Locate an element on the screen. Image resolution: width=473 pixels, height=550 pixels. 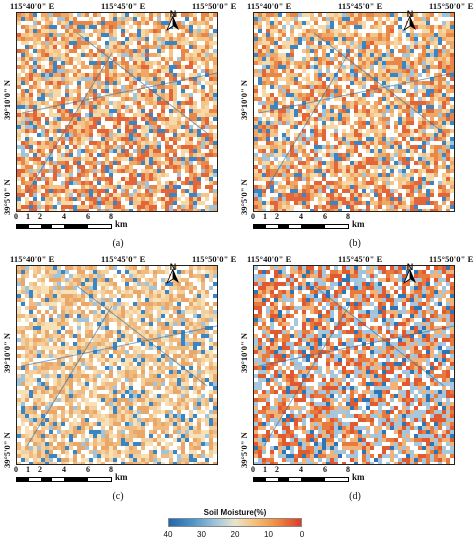
panel-caption: (c) is located at coordinates (118, 496).